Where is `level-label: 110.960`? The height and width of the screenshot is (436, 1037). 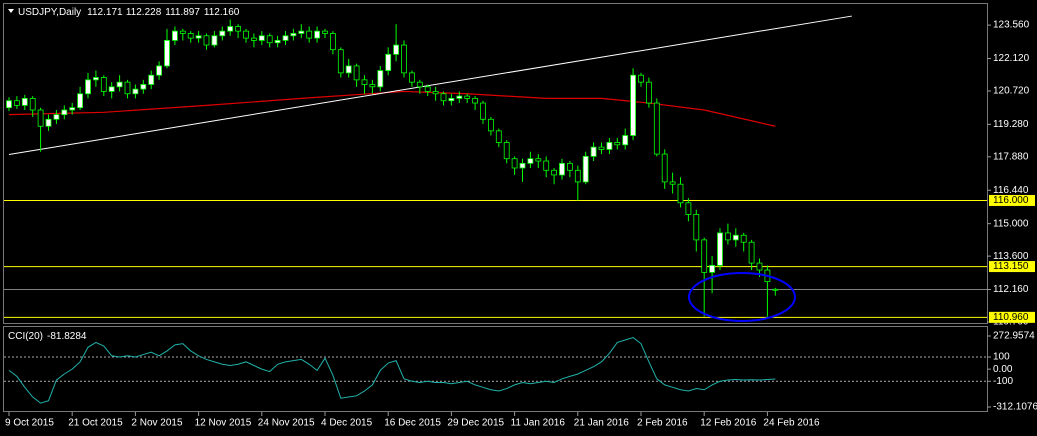 level-label: 110.960 is located at coordinates (1011, 317).